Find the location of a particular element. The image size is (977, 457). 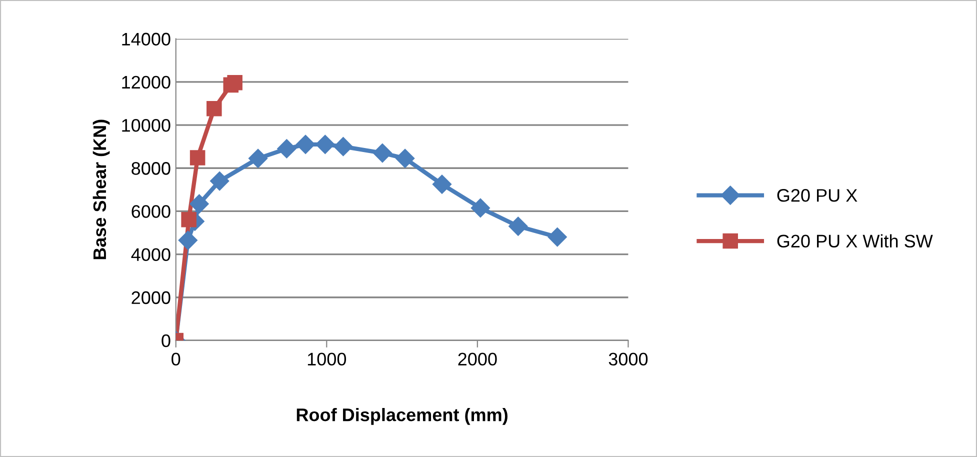

y-tick-label: 6000 is located at coordinates (151, 211).